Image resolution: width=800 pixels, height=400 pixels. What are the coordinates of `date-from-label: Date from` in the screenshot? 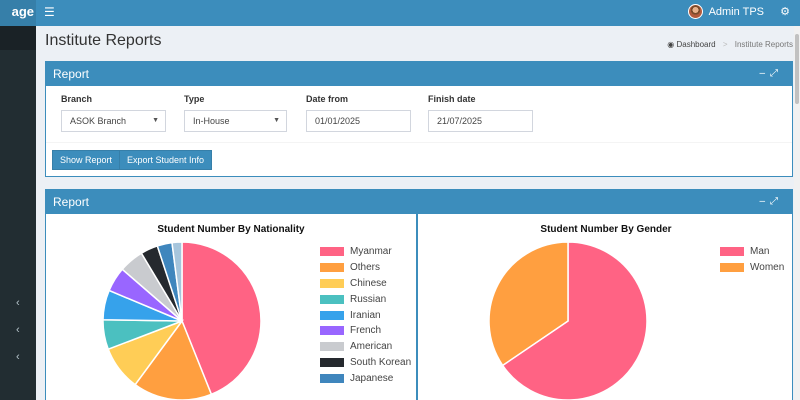 It's located at (327, 99).